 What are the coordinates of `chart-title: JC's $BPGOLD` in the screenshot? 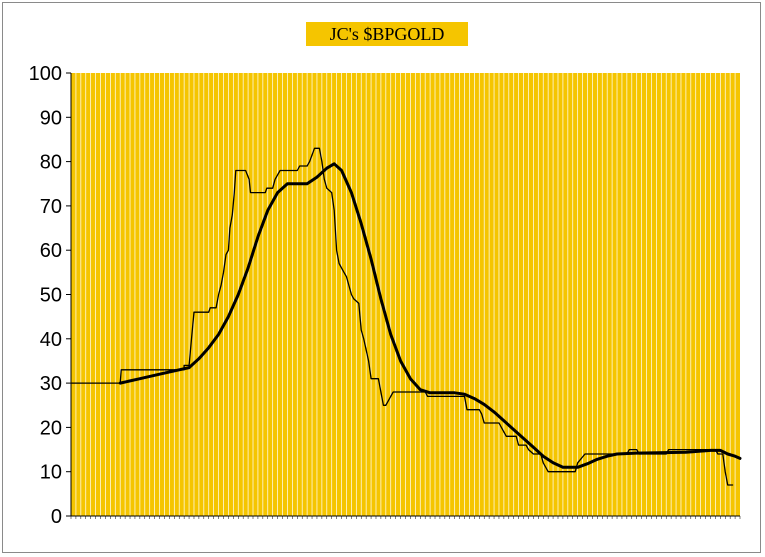 It's located at (387, 34).